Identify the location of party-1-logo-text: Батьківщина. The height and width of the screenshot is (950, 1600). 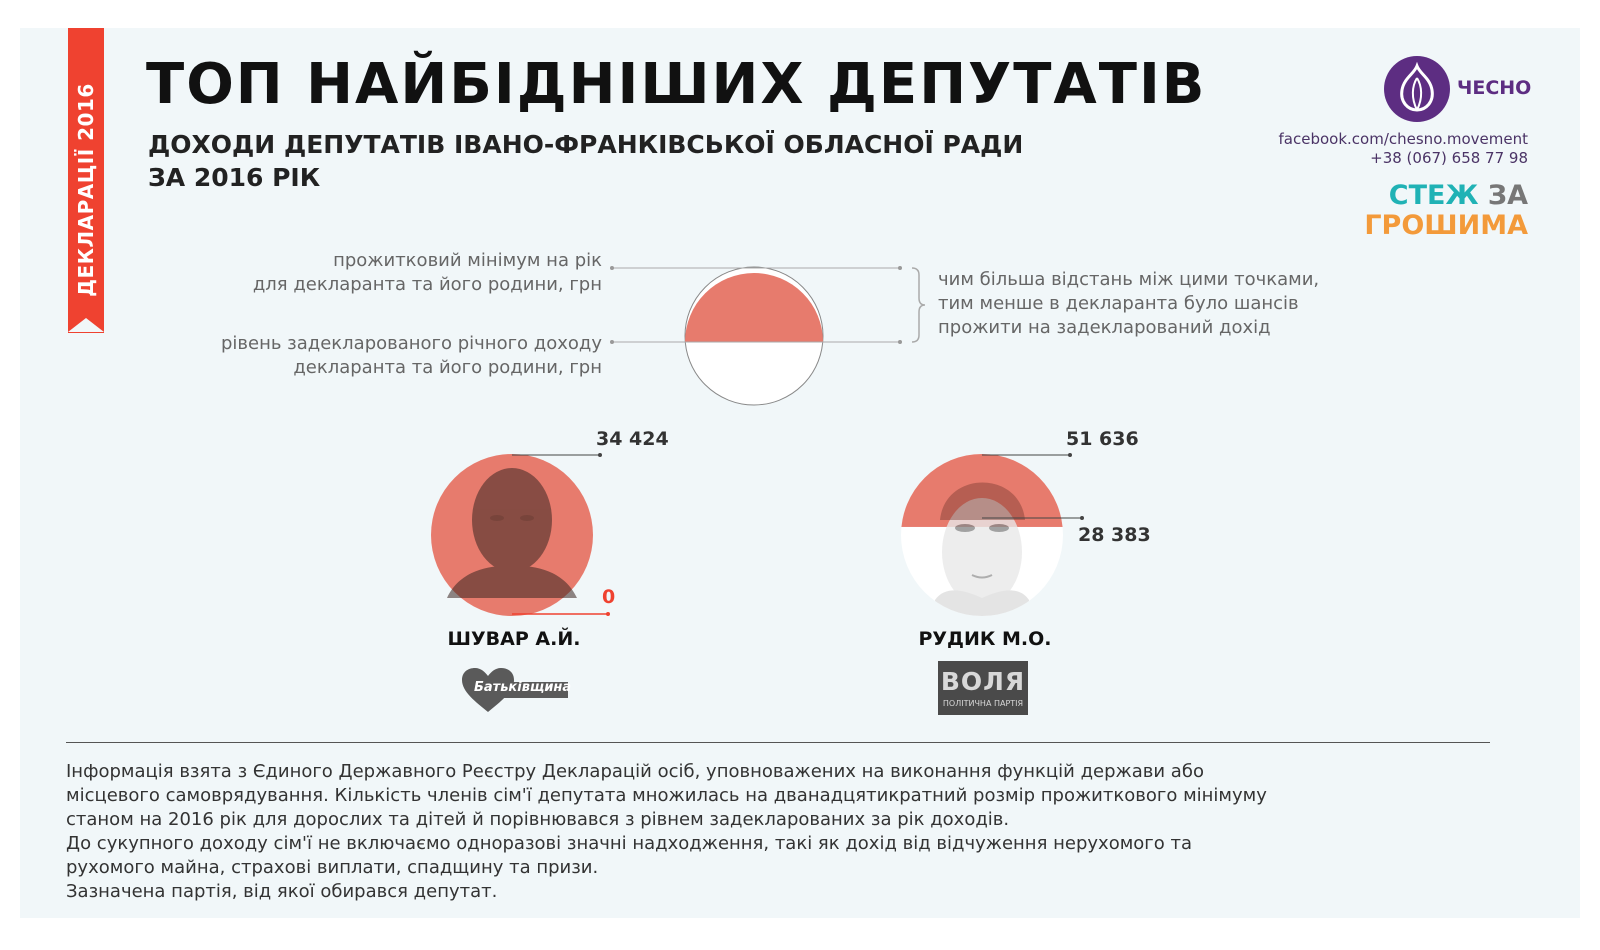
(523, 687).